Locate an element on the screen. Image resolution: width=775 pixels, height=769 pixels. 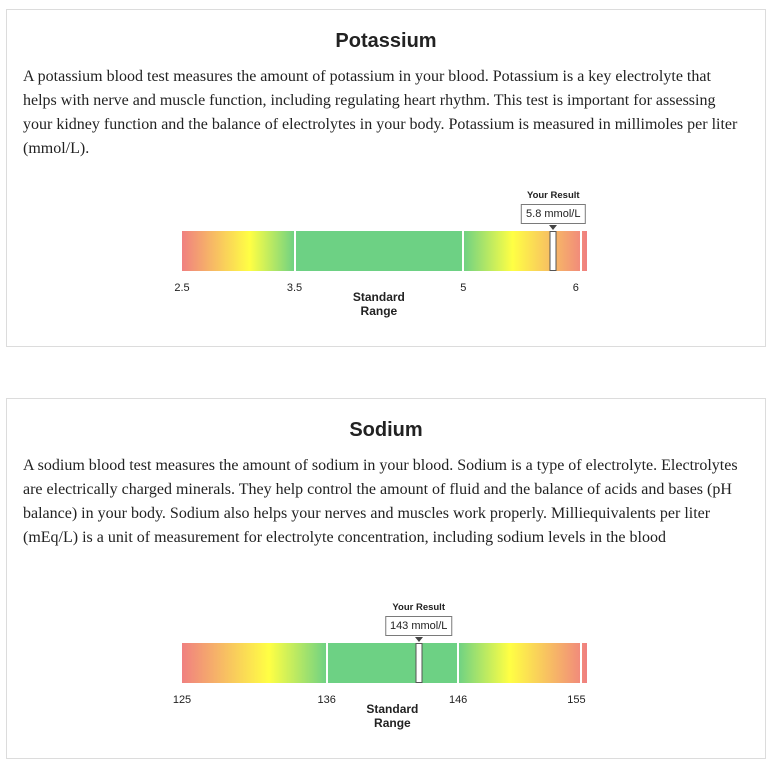
tick-label: 125 is located at coordinates (182, 700).